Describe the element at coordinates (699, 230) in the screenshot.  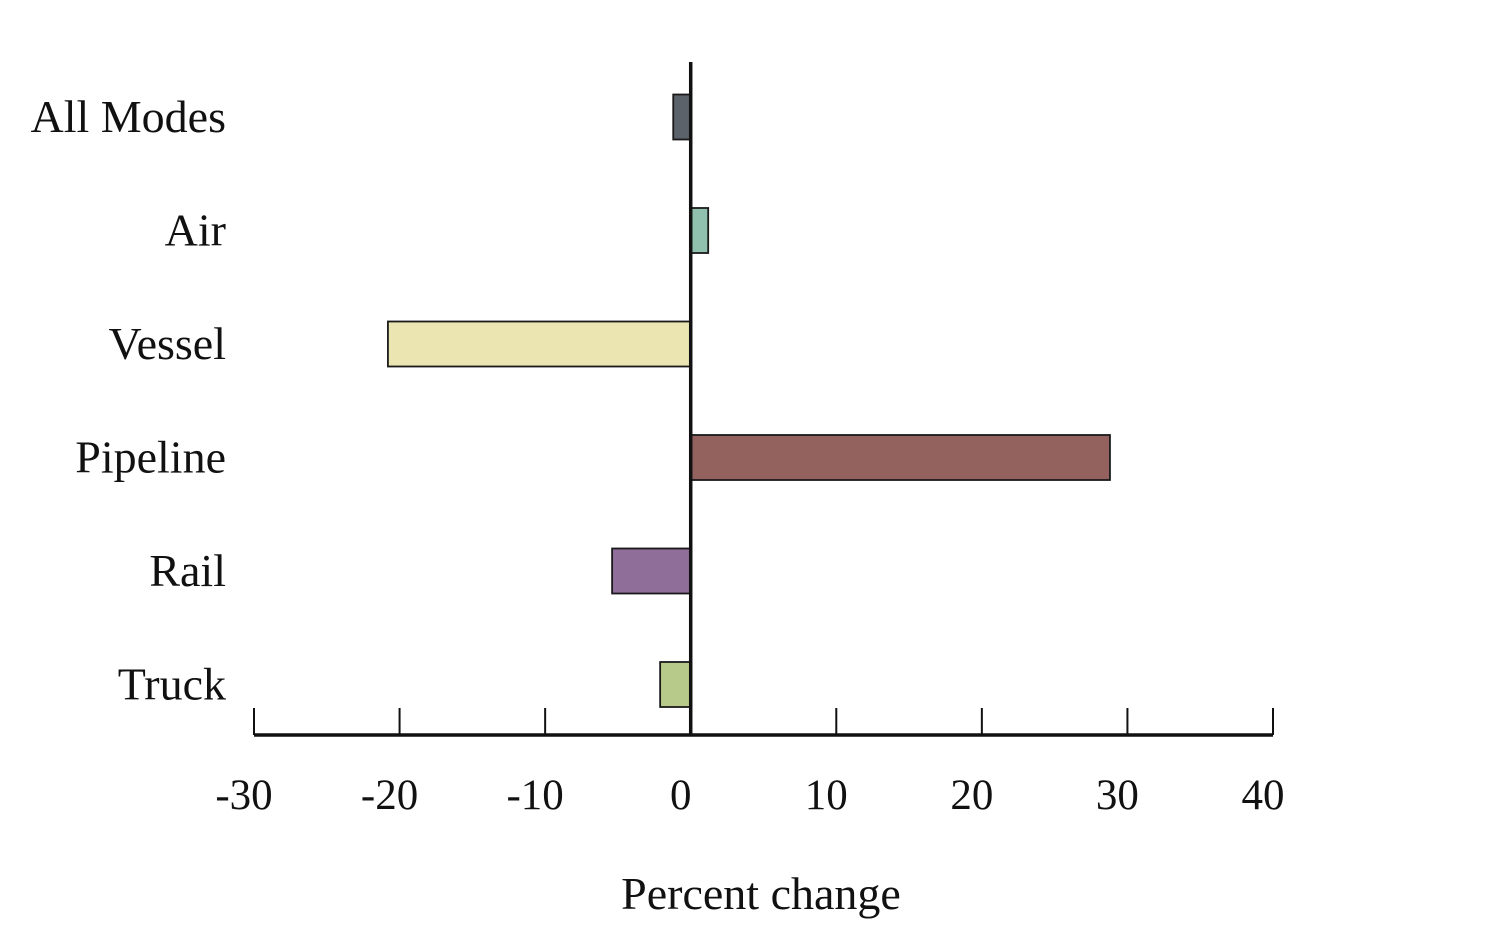
I see `bar-air` at that location.